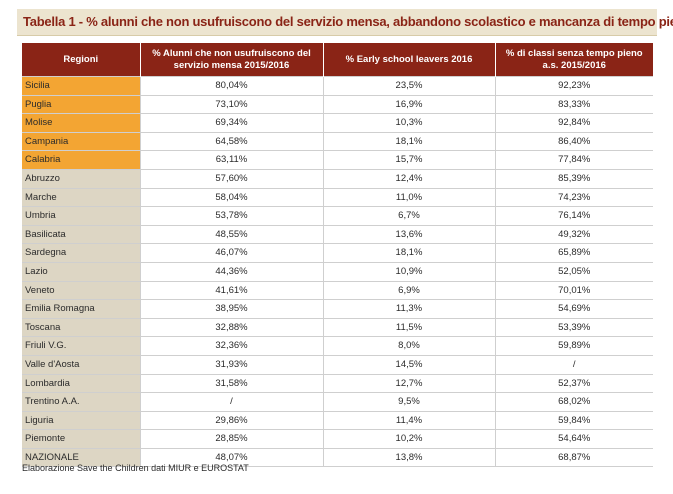  Describe the element at coordinates (81, 123) in the screenshot. I see `region-cell: Molise` at that location.